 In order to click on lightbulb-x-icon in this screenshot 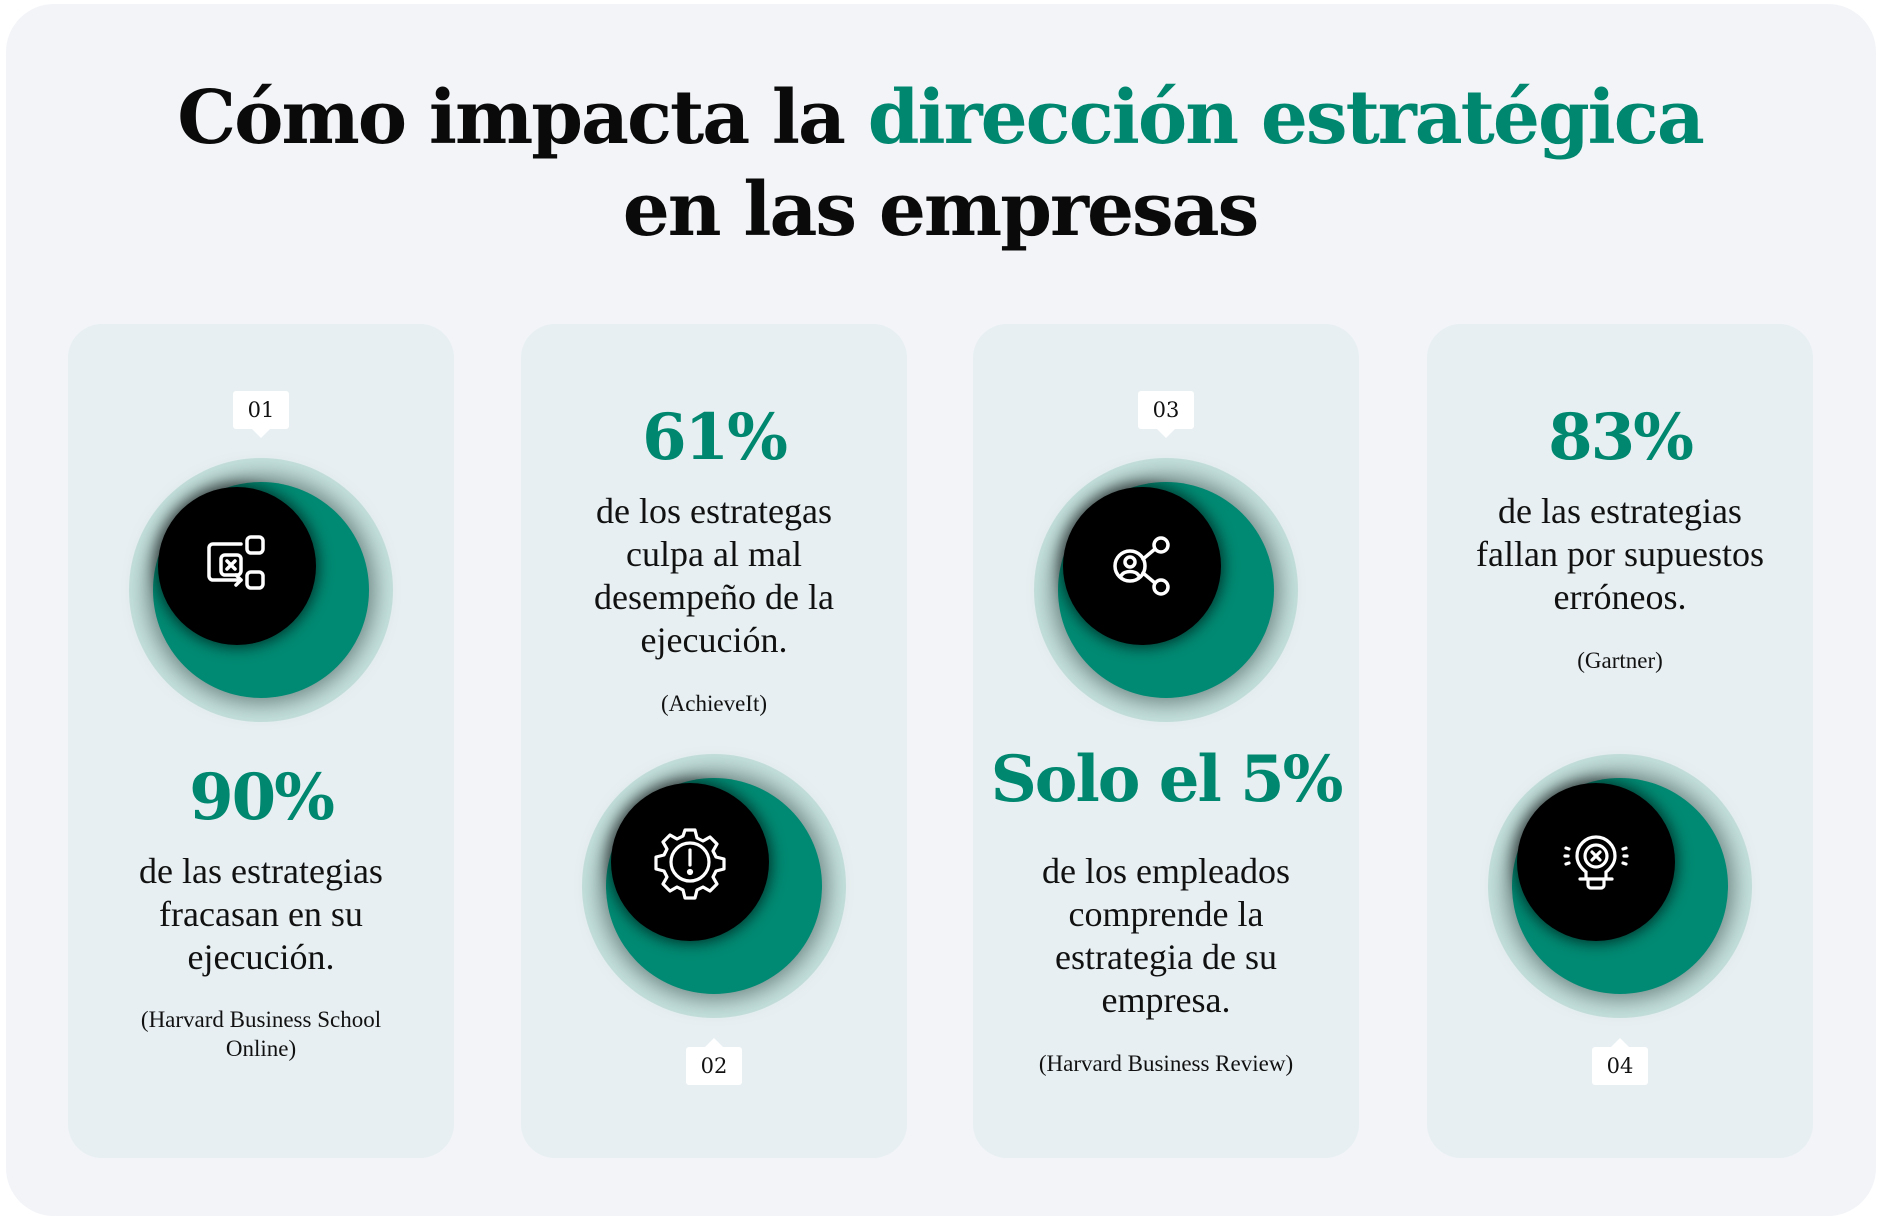, I will do `click(1596, 862)`.